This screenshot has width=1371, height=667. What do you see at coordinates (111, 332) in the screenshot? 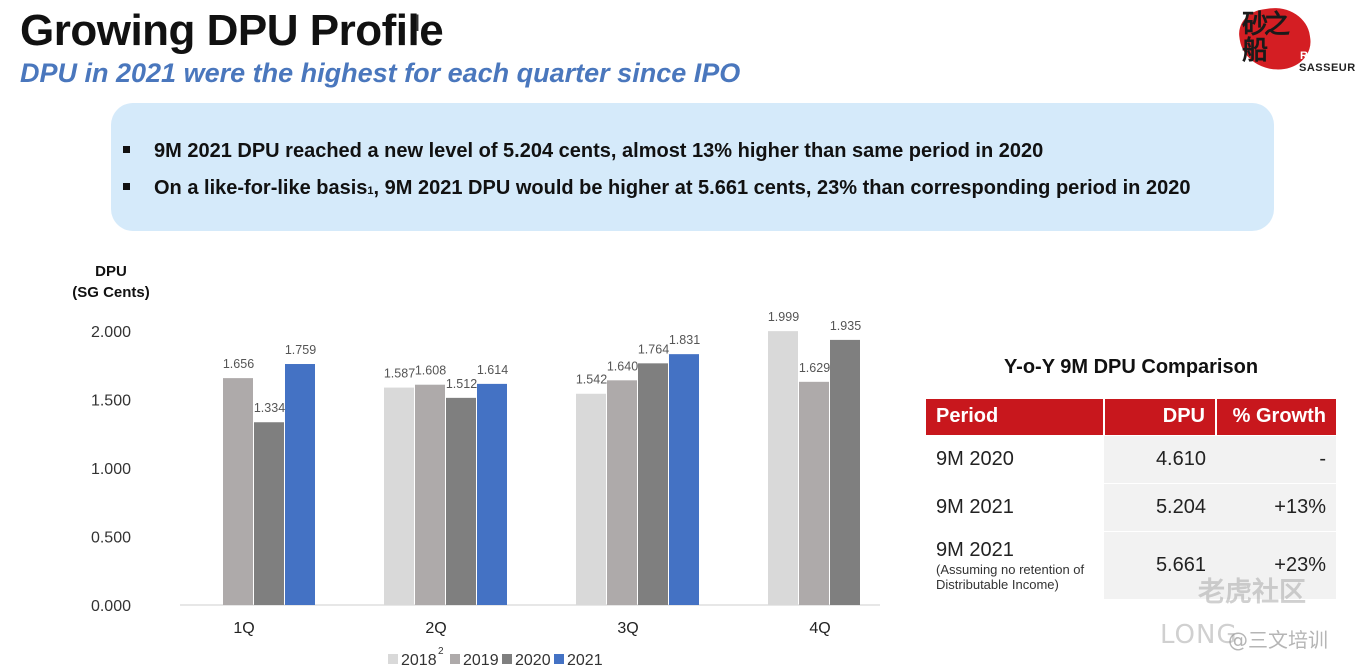
I see `y-tick-label: 2.000` at bounding box center [111, 332].